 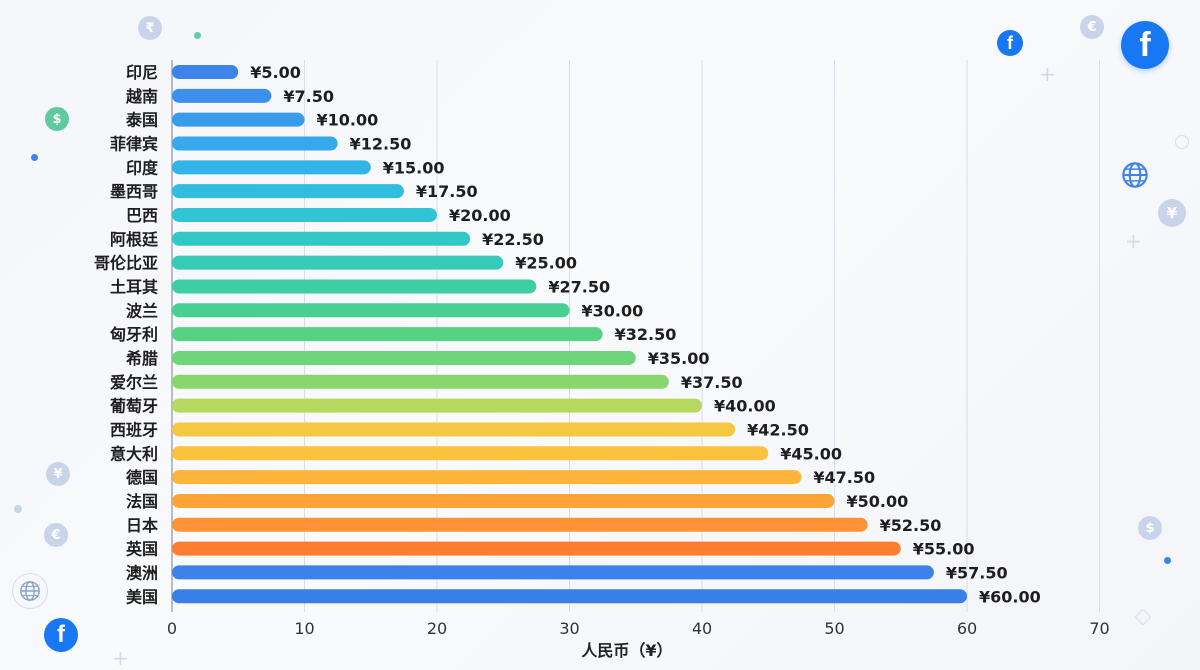 I want to click on x-tick-label: 60, so click(x=967, y=628).